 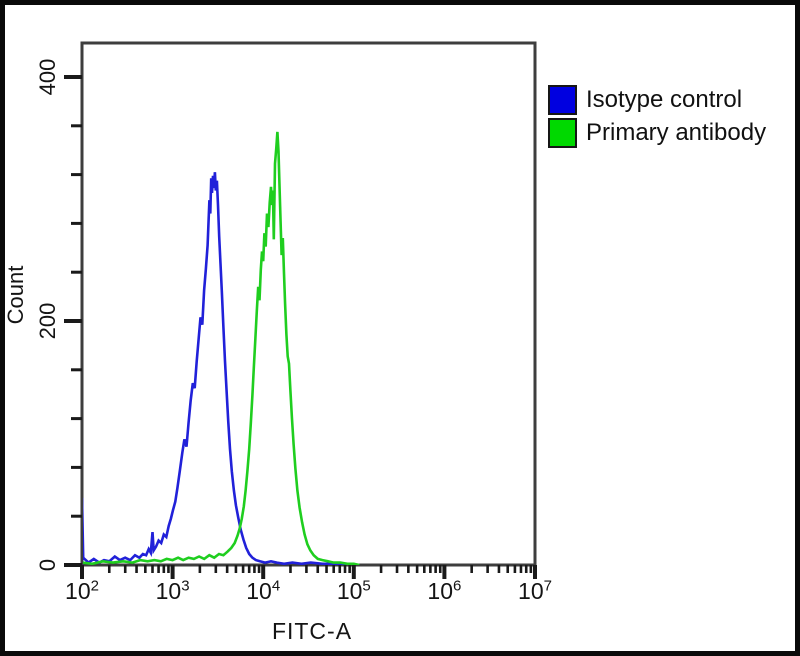 What do you see at coordinates (664, 99) in the screenshot?
I see `legend-label-isotype-control: Isotype control` at bounding box center [664, 99].